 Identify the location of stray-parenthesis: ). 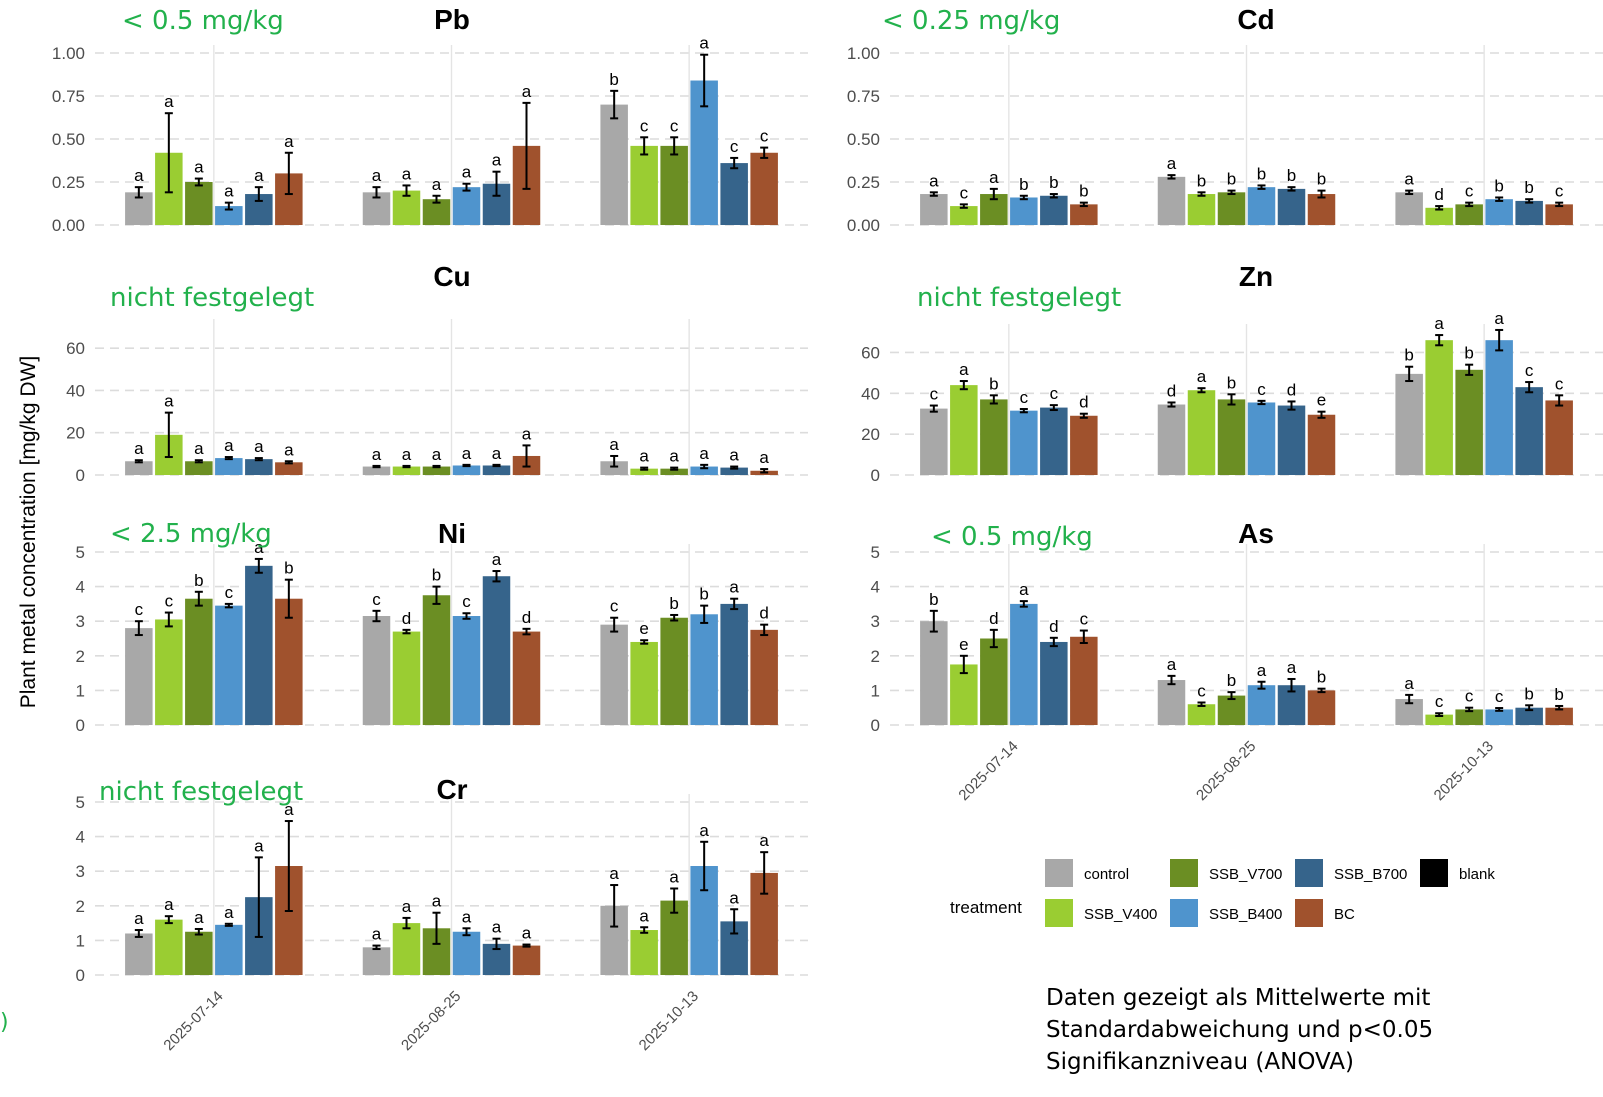
(4, 1022).